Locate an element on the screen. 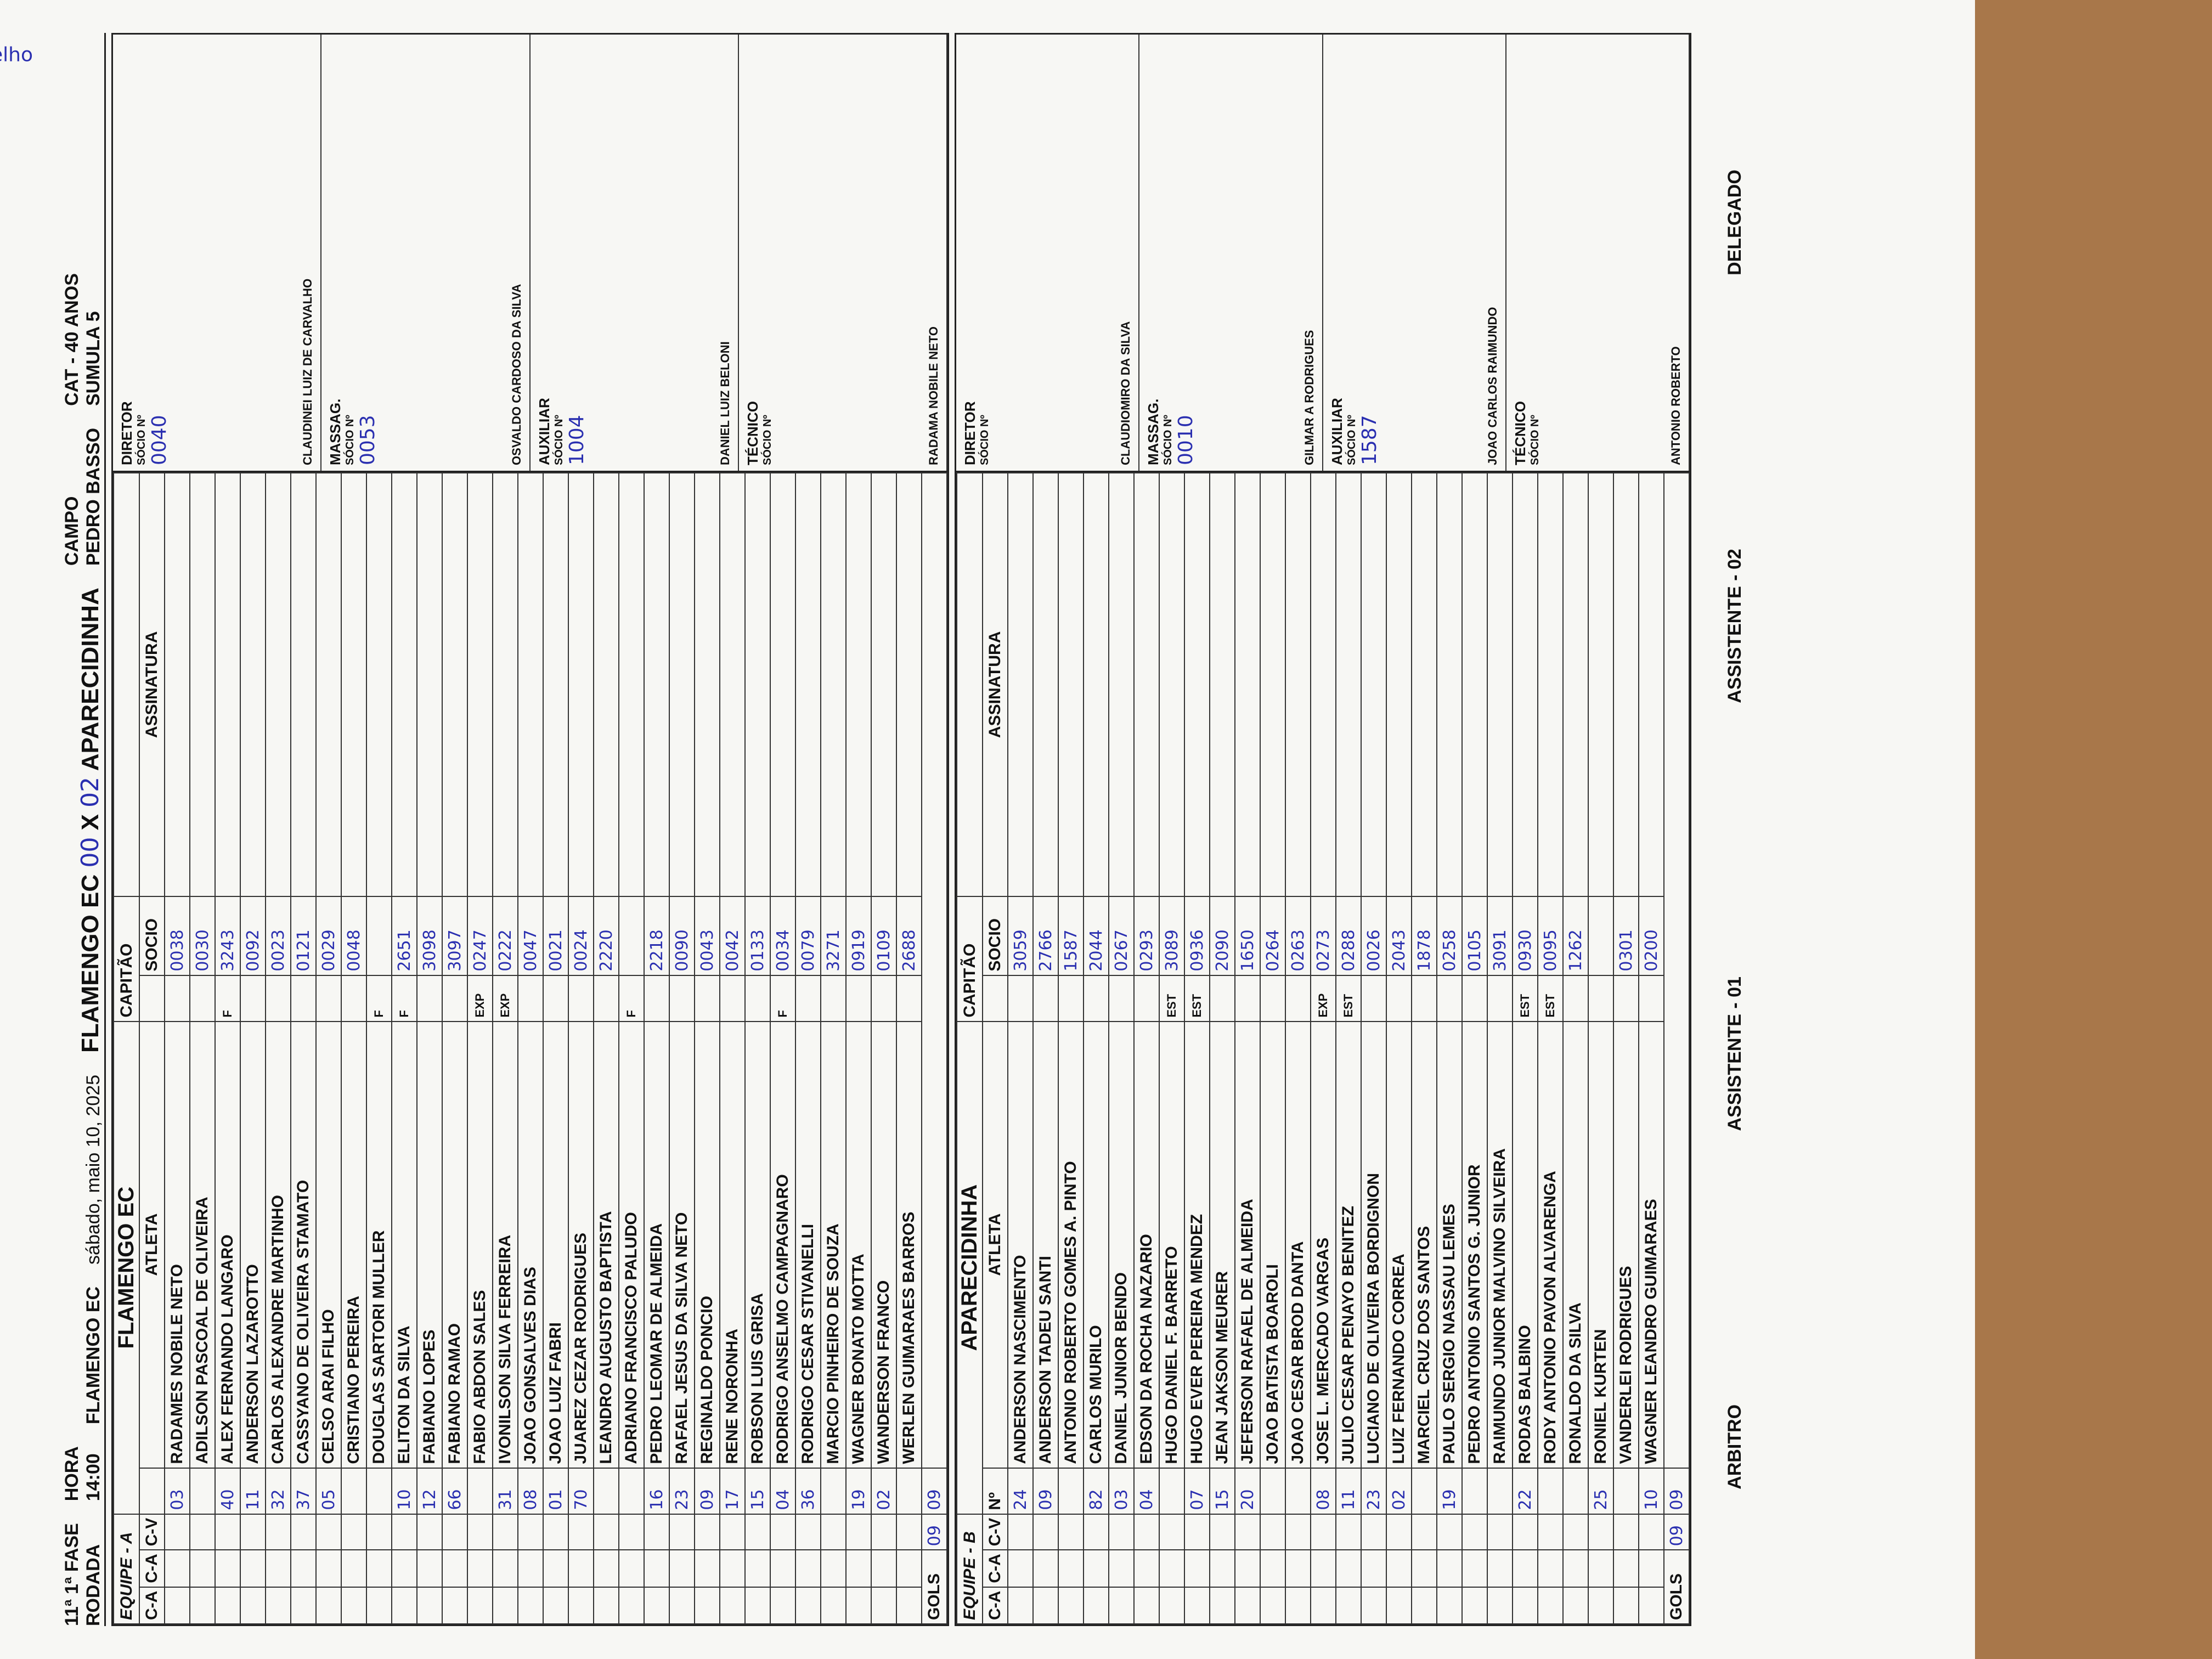 This screenshot has height=1659, width=2212. staff-box: DIRETOR SÓCIO Nº CLAUDIOMIRO DA SILVA is located at coordinates (1048, 253).